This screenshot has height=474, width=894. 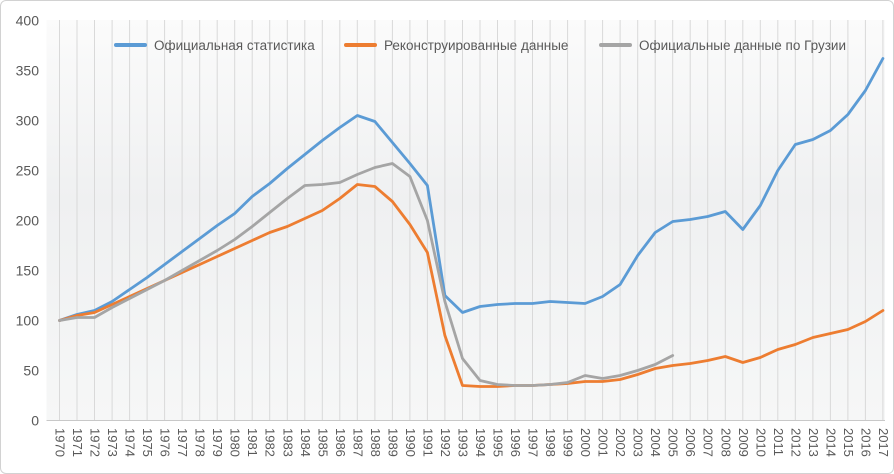 What do you see at coordinates (550, 442) in the screenshot?
I see `x-tick-label: 1998` at bounding box center [550, 442].